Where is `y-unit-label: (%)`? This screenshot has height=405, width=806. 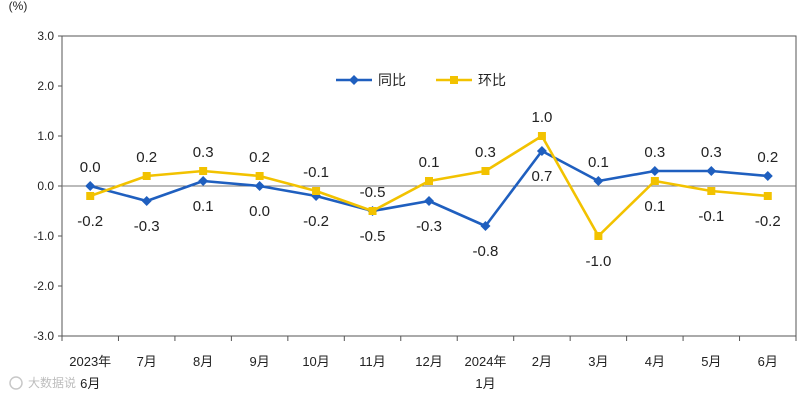
y-unit-label: (%) is located at coordinates (18, 6).